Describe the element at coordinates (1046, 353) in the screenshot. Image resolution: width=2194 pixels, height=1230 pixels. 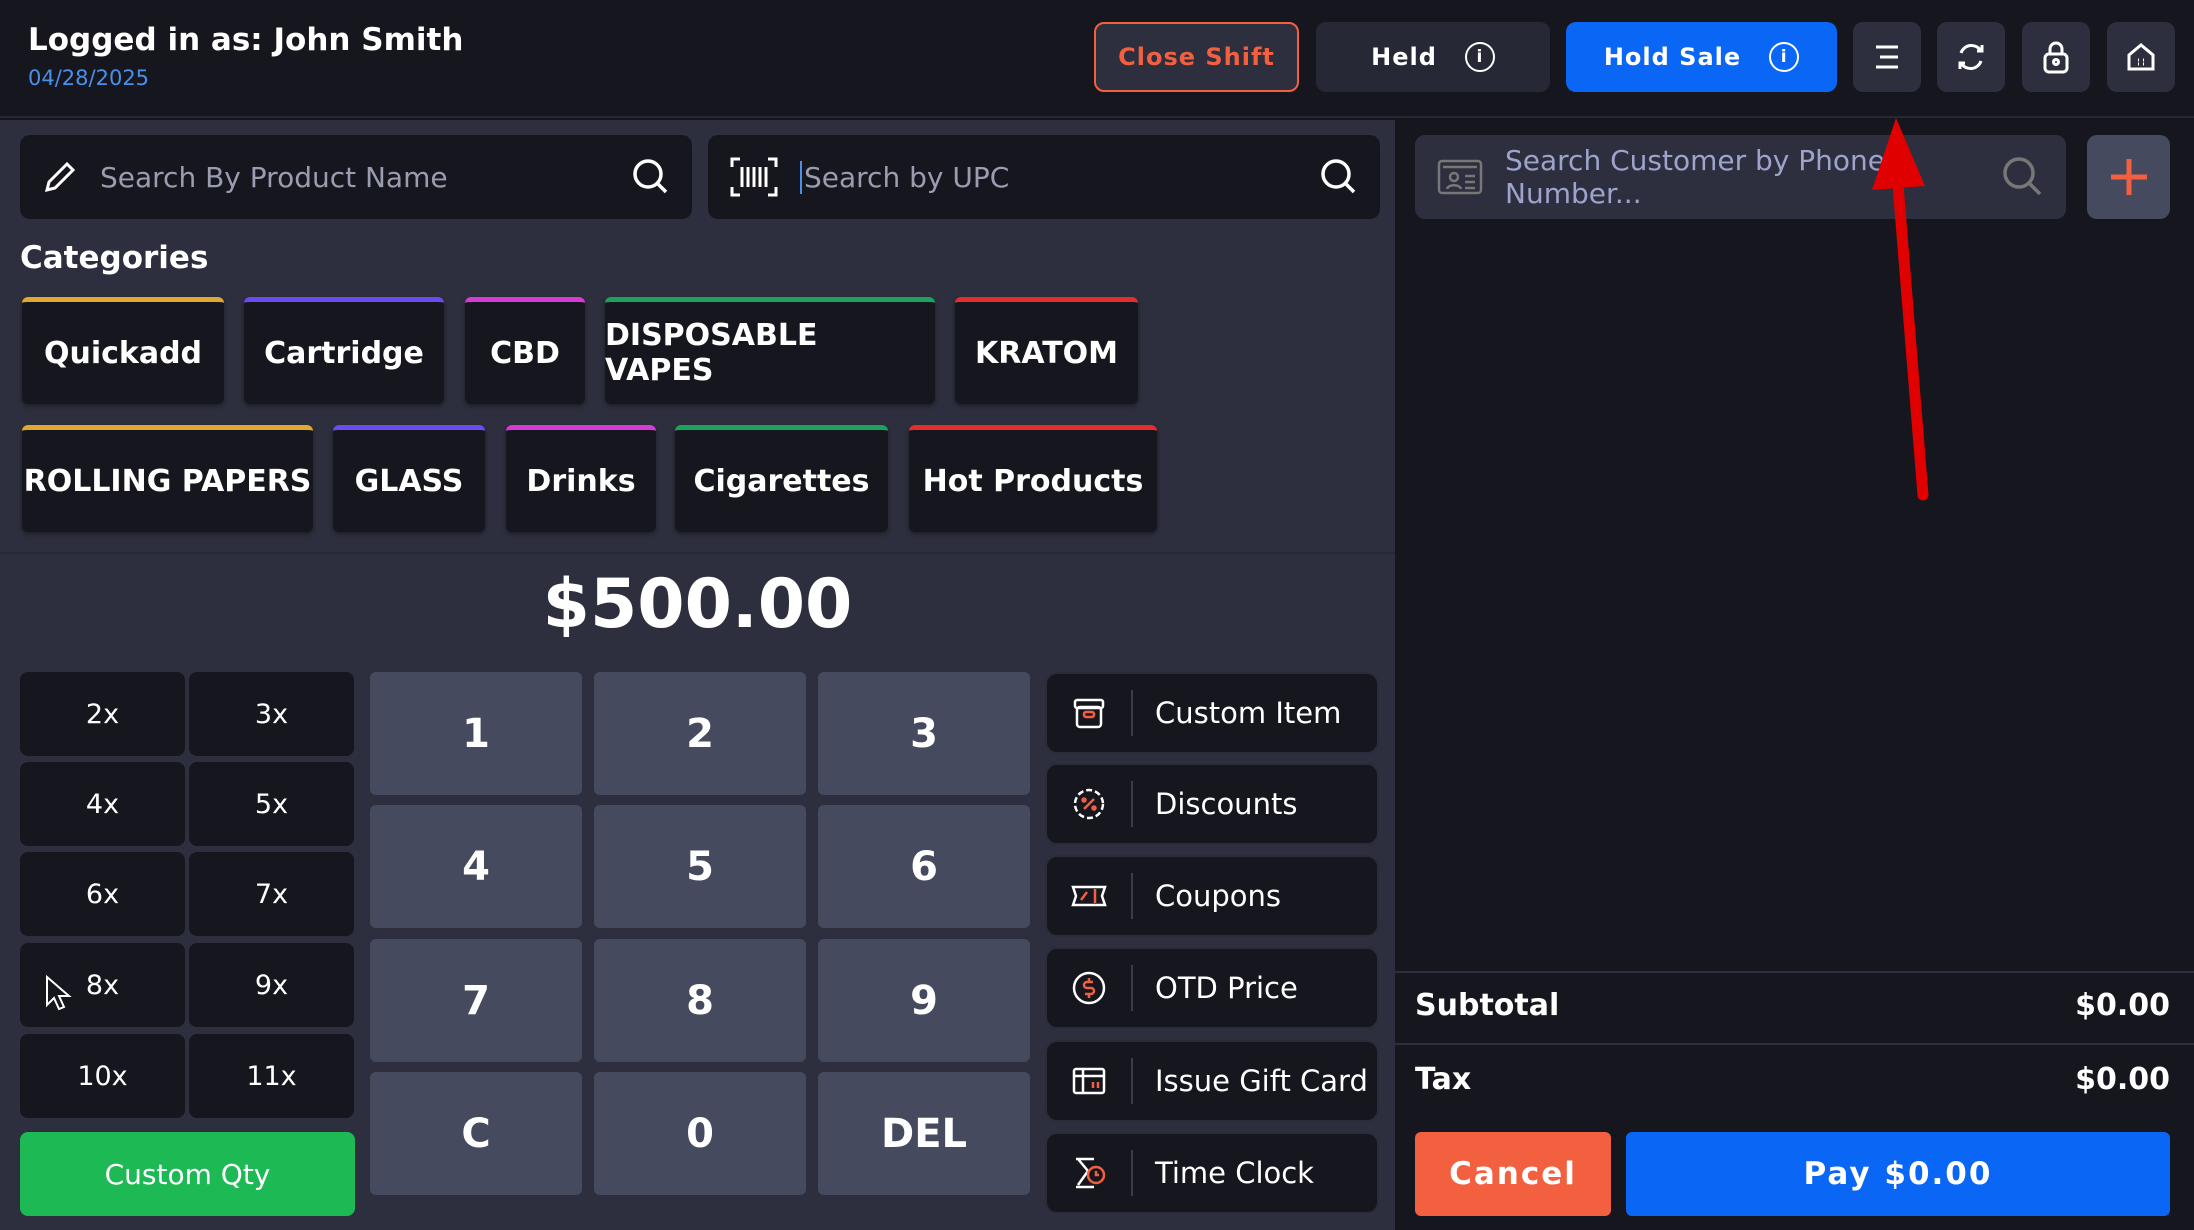
I see `category-label: KRATOM` at that location.